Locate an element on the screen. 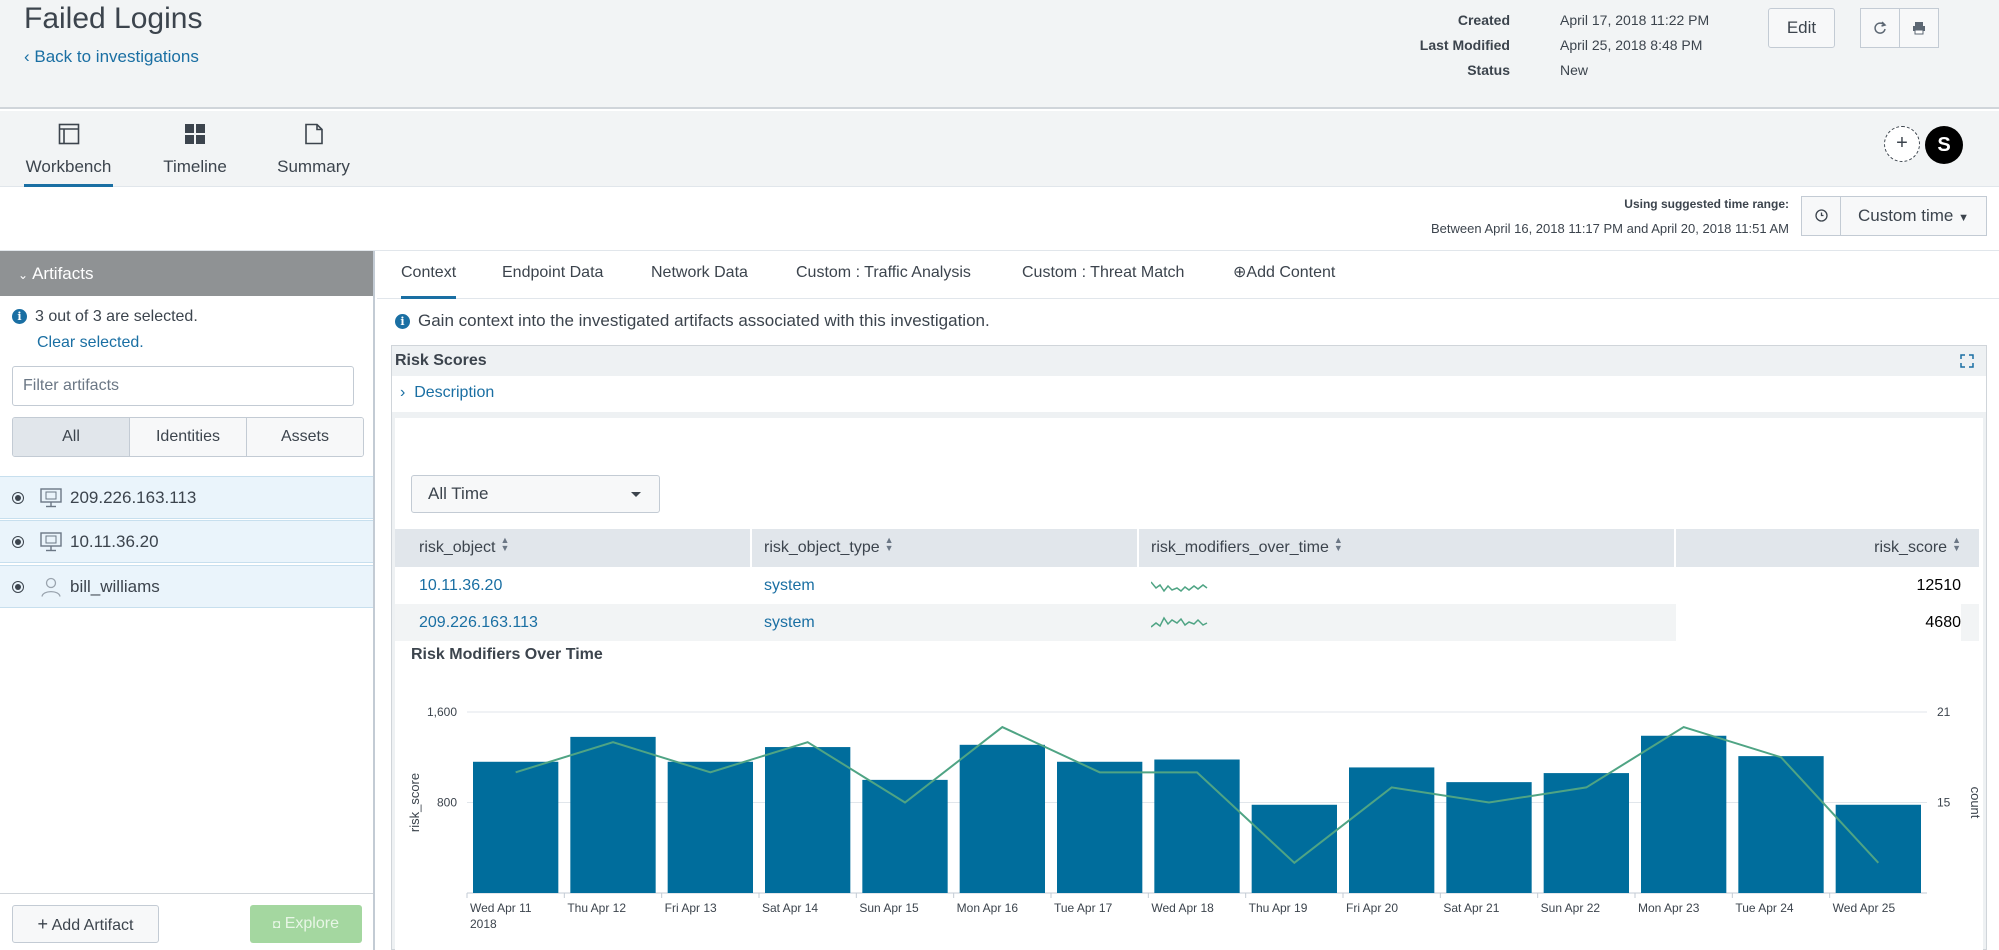 This screenshot has width=1999, height=950. artifact-row: 209.226.163.113 is located at coordinates (186, 497).